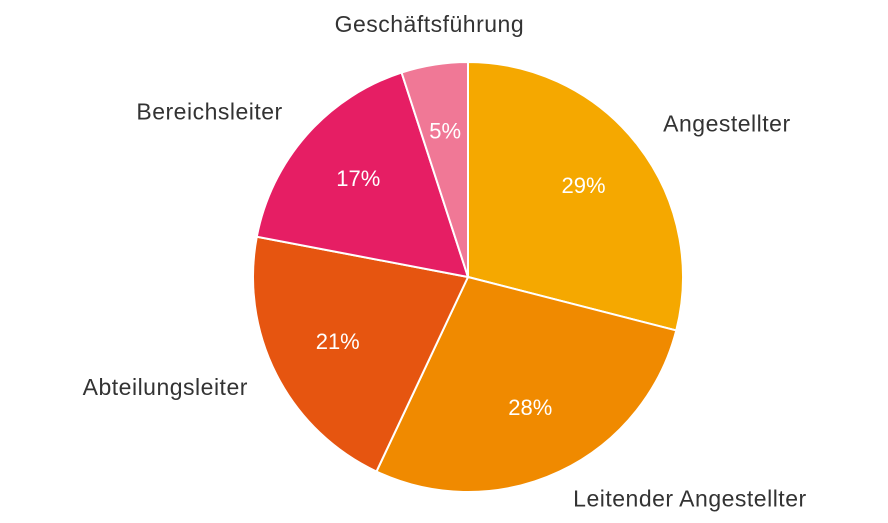 The height and width of the screenshot is (523, 888). What do you see at coordinates (530, 407) in the screenshot?
I see `value-label: 28%` at bounding box center [530, 407].